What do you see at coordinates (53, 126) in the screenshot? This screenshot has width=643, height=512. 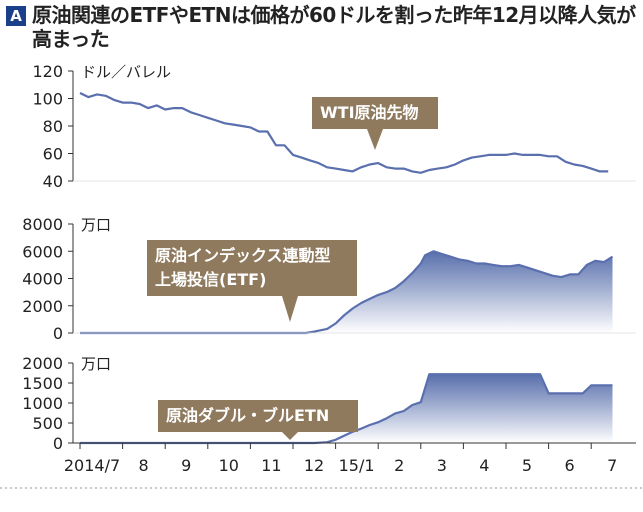 I see `y-tick-label: 80` at bounding box center [53, 126].